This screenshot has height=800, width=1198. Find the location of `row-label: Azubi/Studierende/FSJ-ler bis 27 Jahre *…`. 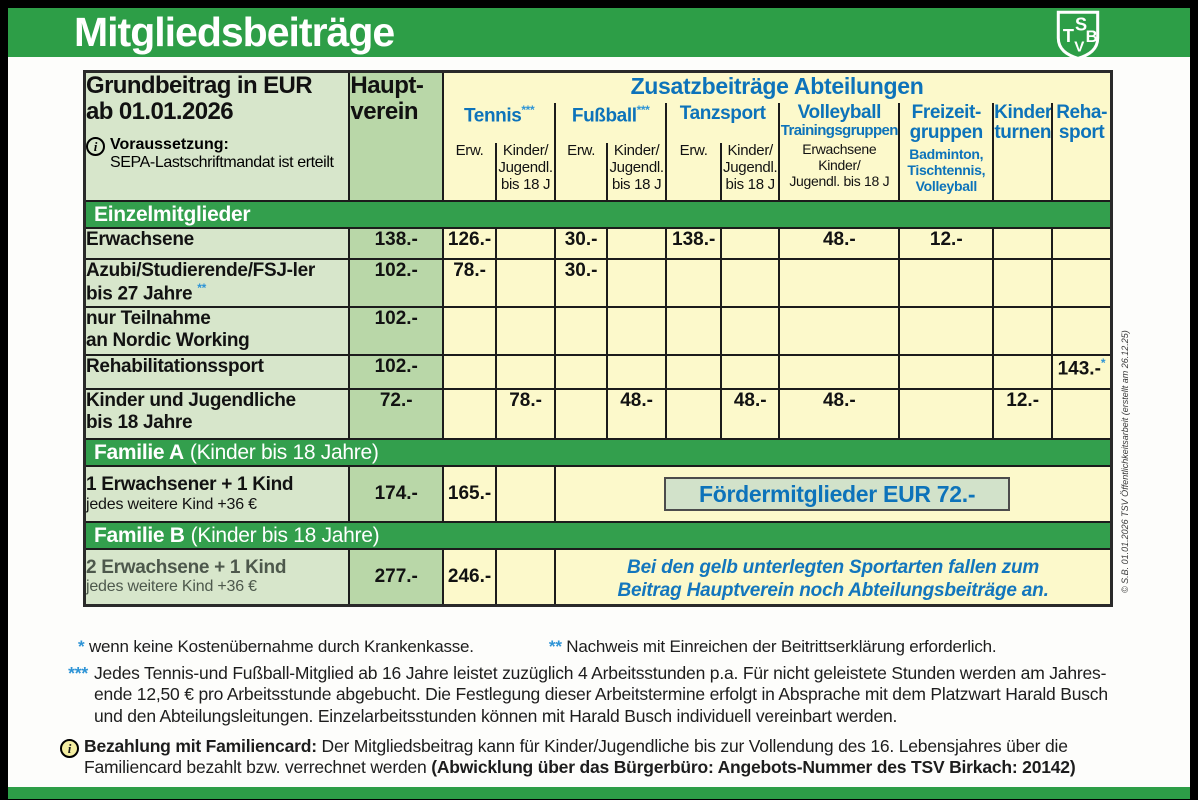

row-label: Azubi/Studierende/FSJ-ler bis 27 Jahre *… is located at coordinates (217, 283).